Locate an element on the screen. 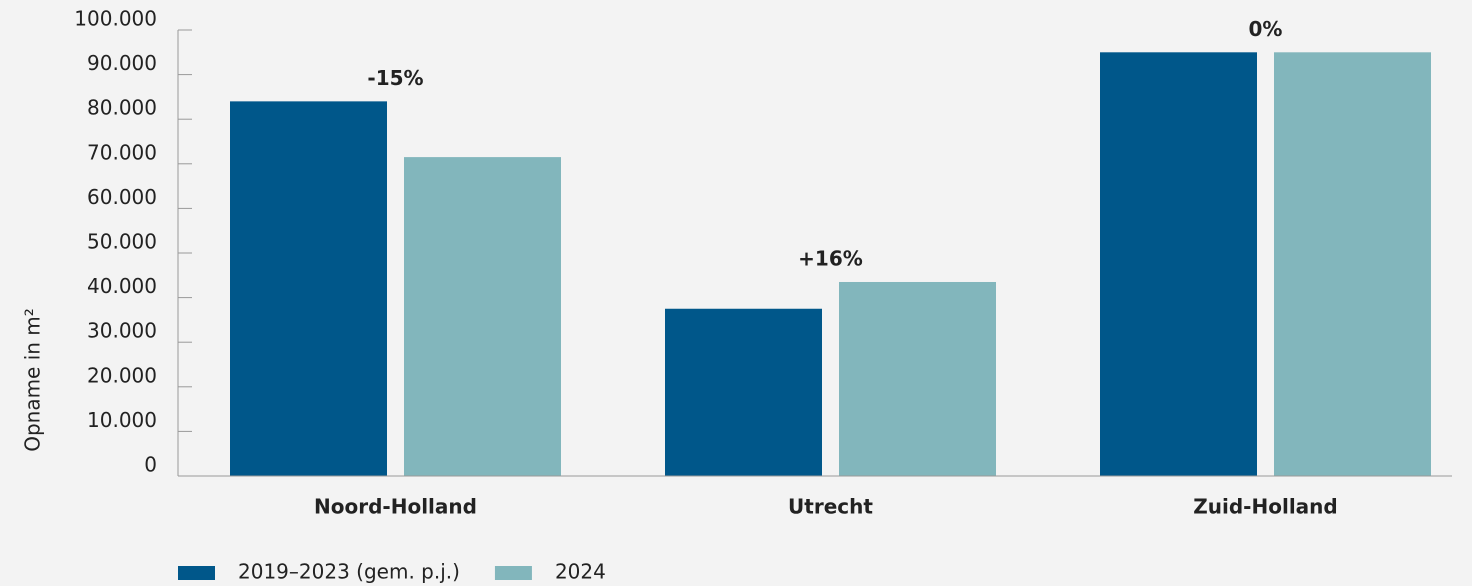 The height and width of the screenshot is (586, 1472). y-tick-label: 30.000 is located at coordinates (122, 331).